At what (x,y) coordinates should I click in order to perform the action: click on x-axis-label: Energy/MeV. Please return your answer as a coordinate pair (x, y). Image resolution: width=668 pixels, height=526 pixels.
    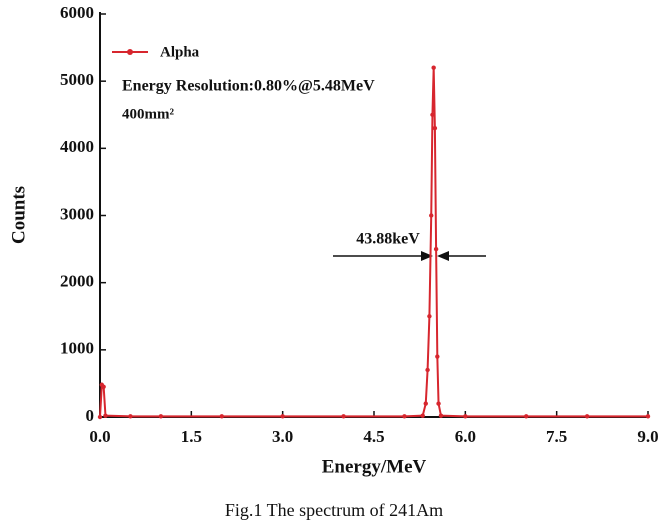
    Looking at the image, I should click on (374, 466).